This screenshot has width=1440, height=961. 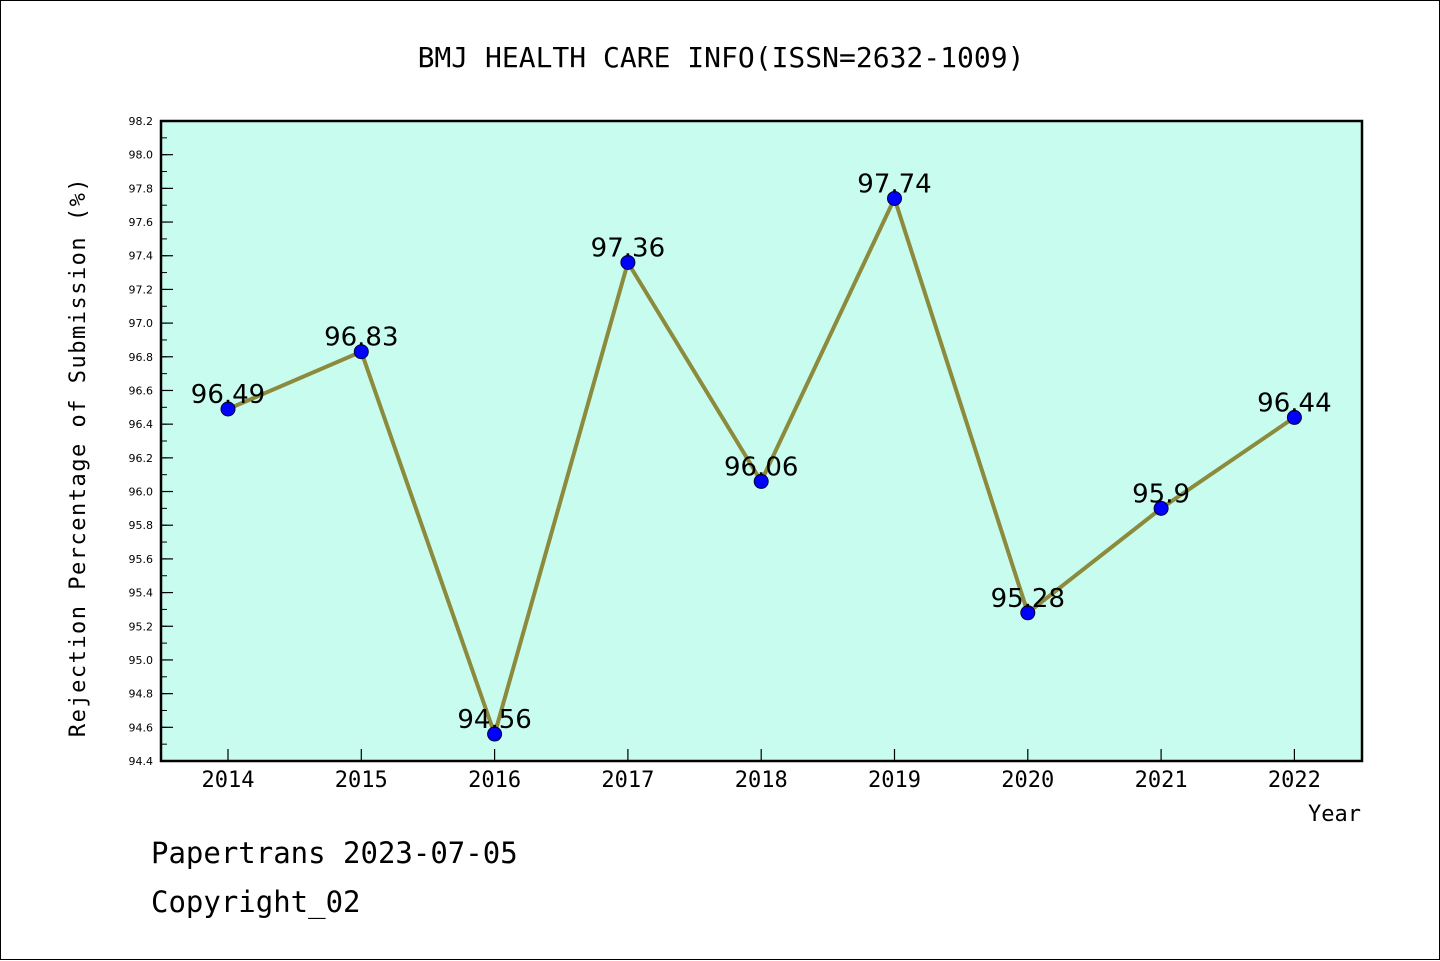 I want to click on y-tick-label: 97.0, so click(x=141, y=323).